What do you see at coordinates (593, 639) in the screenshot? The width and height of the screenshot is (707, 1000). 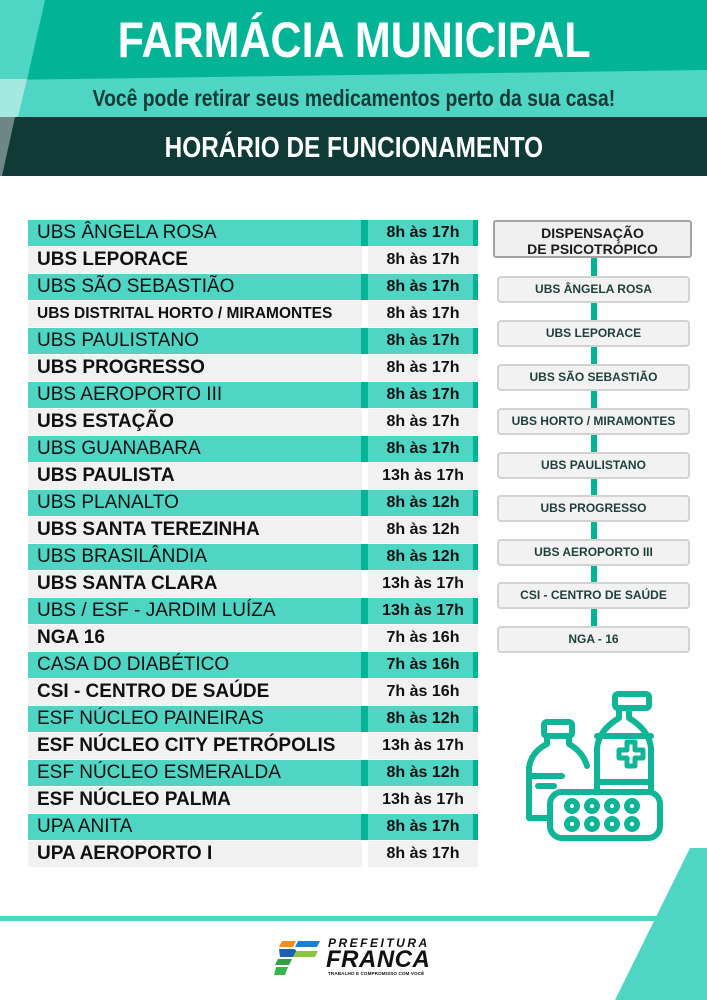 I see `psychotropic-item: NGA - 16` at bounding box center [593, 639].